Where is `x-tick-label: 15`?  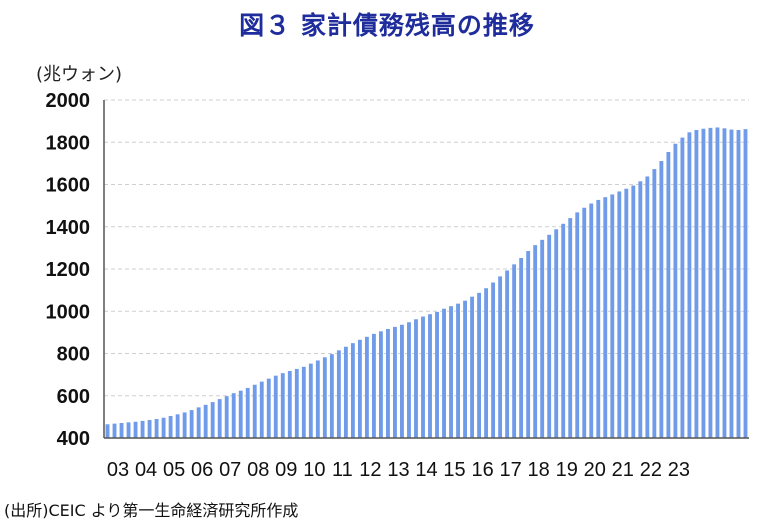
x-tick-label: 15 is located at coordinates (454, 470).